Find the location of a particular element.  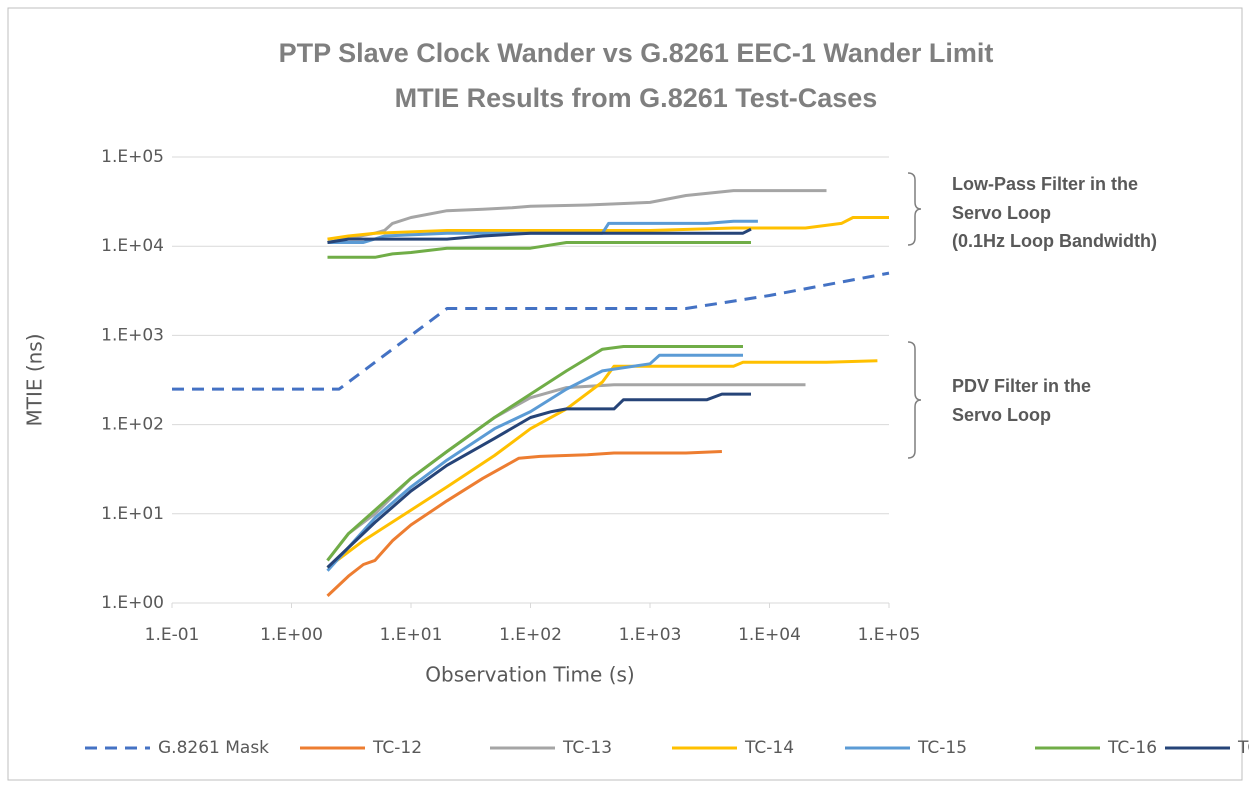

y-tick-label: 1.E+00 is located at coordinates (132, 603).